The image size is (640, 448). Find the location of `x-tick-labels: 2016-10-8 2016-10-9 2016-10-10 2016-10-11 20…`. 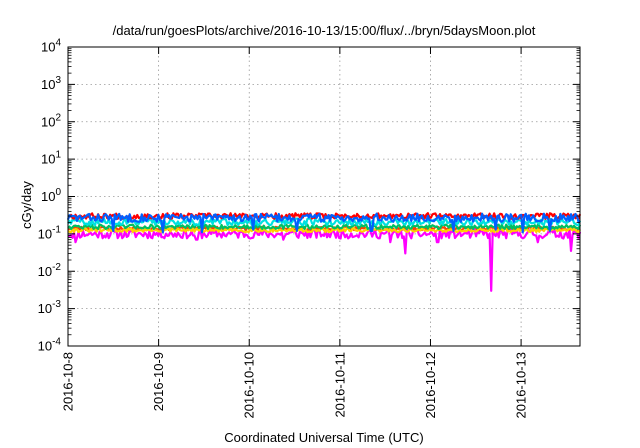

x-tick-labels: 2016-10-8 2016-10-9 2016-10-10 2016-10-11 20… is located at coordinates (295, 385).